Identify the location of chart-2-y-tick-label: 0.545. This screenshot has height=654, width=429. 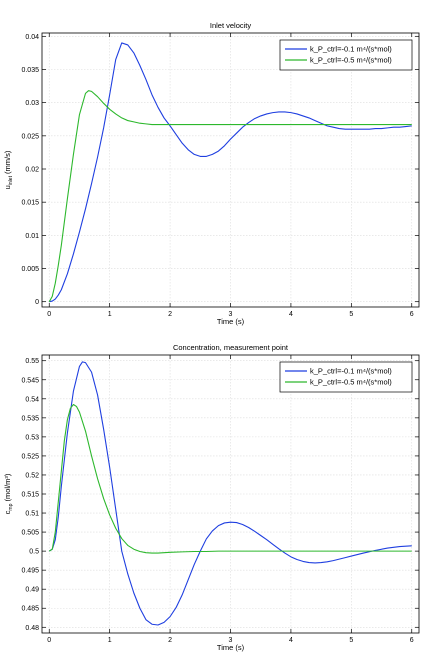
(30, 380).